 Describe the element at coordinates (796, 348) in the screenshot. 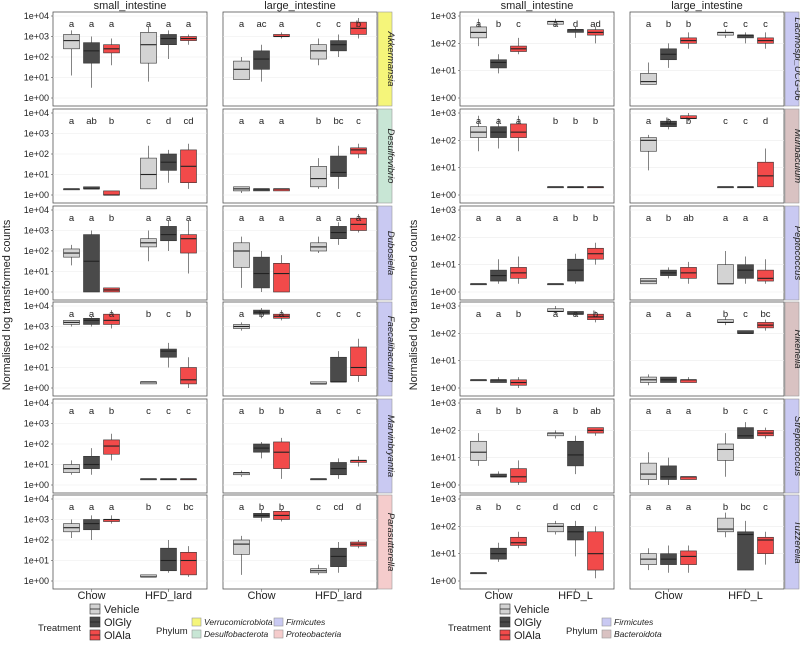

I see `taxon-label: Rikenella` at that location.